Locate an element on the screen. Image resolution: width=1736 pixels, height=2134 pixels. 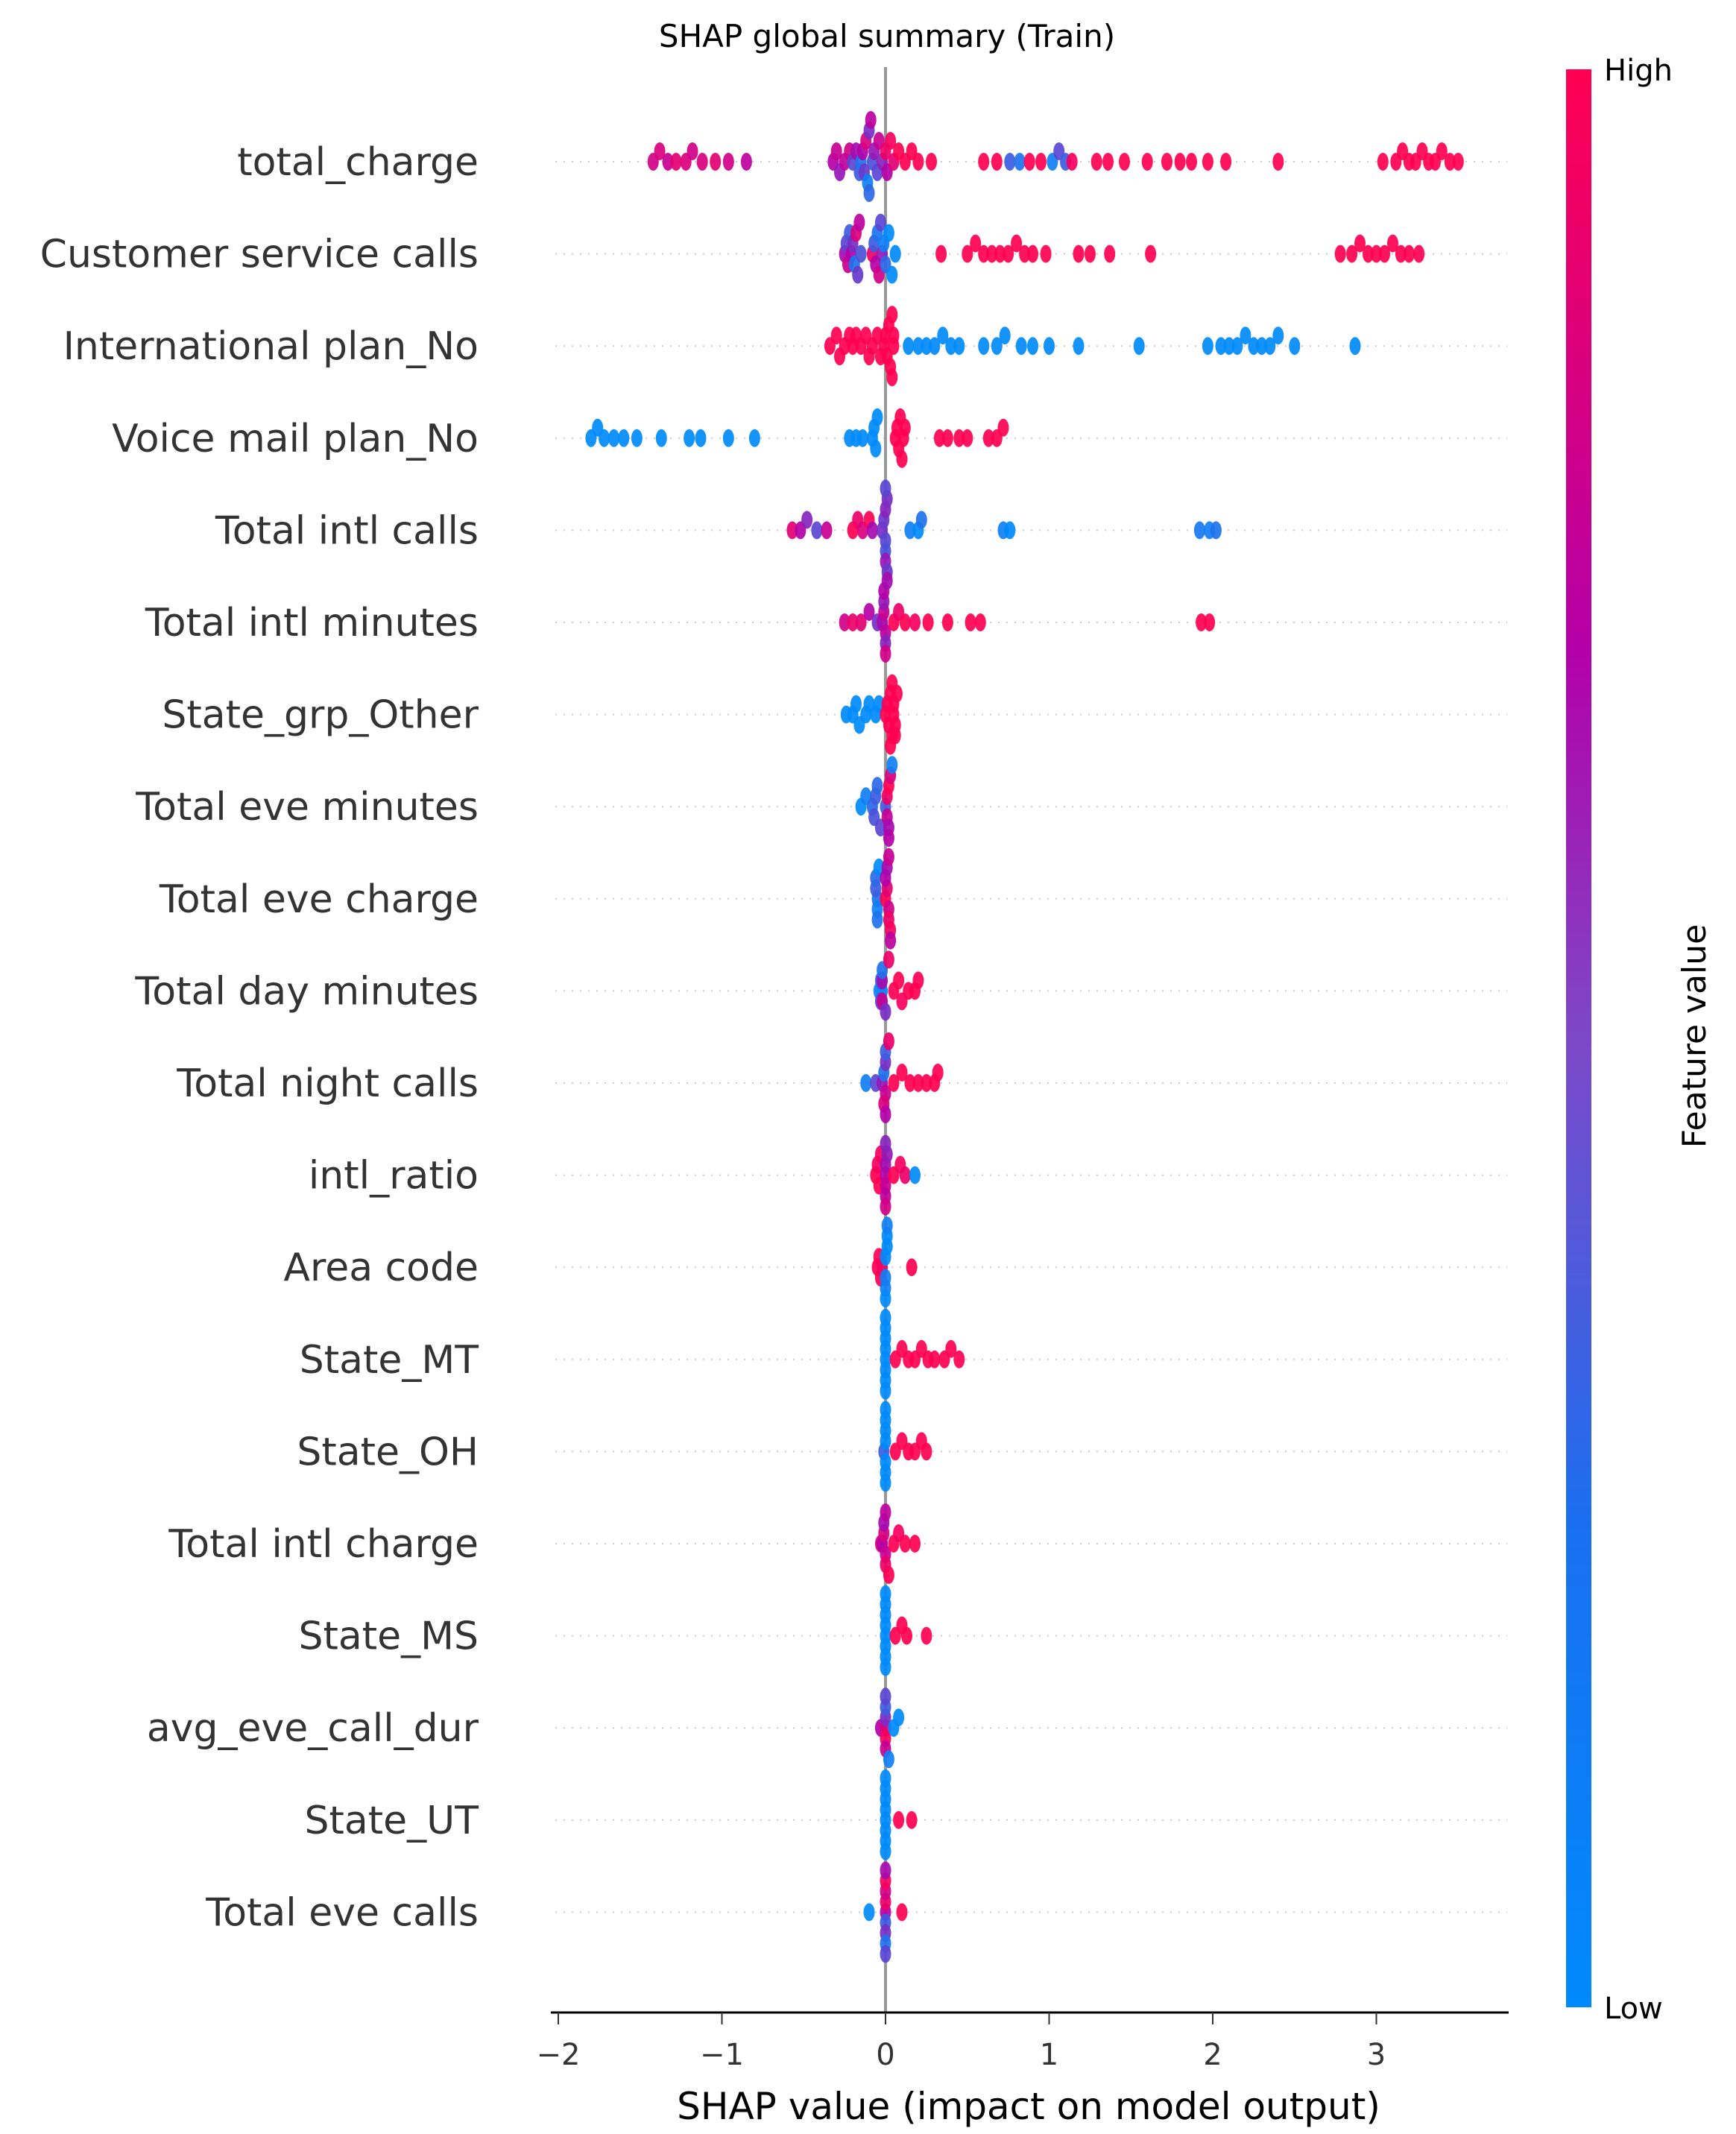
x-axis-label: SHAP value (impact on model output) is located at coordinates (1028, 2106).